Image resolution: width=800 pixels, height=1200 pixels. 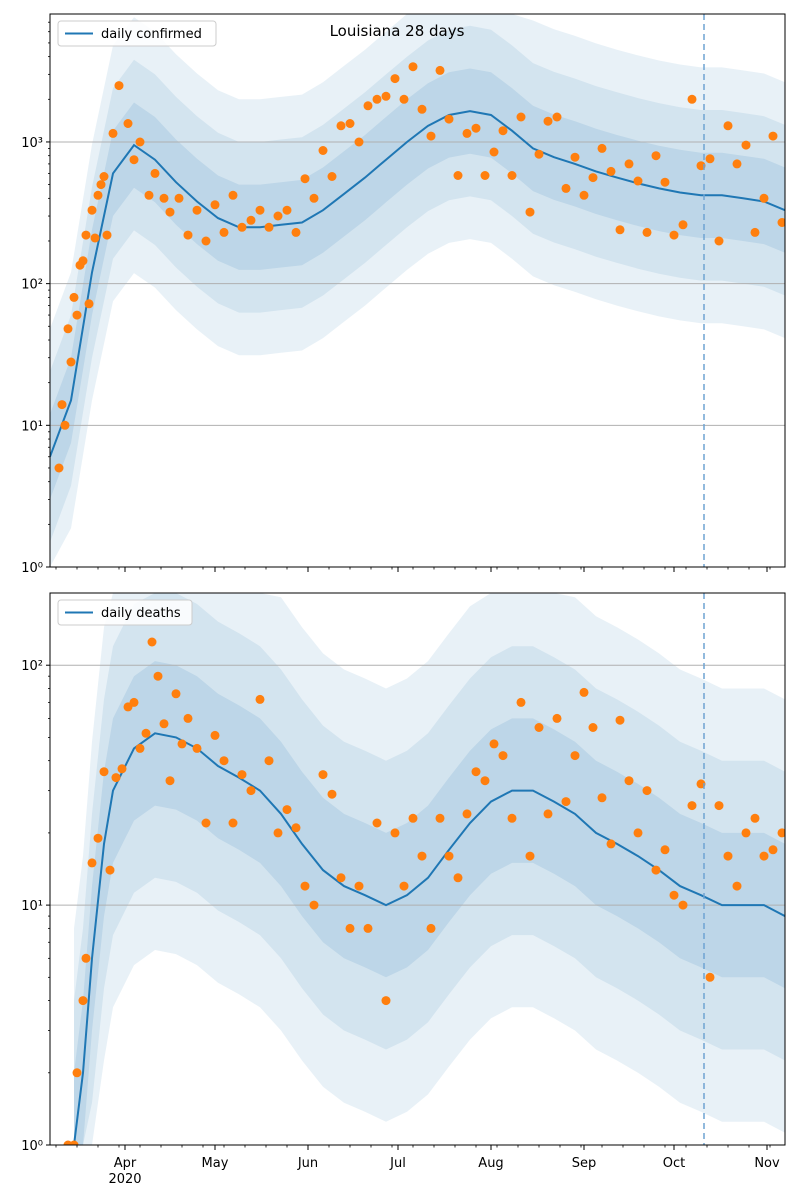 What do you see at coordinates (32, 1146) in the screenshot?
I see `y-tick-label: 10⁰` at bounding box center [32, 1146].